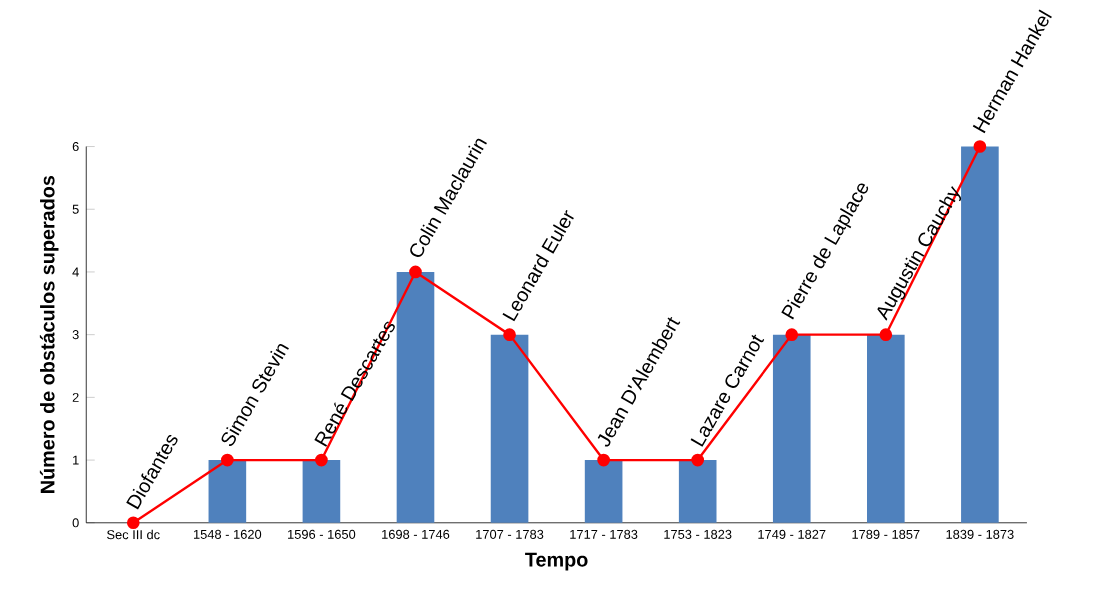 The width and height of the screenshot is (1118, 602). Describe the element at coordinates (510, 534) in the screenshot. I see `x-tick-label: 1707 - 1783` at that location.